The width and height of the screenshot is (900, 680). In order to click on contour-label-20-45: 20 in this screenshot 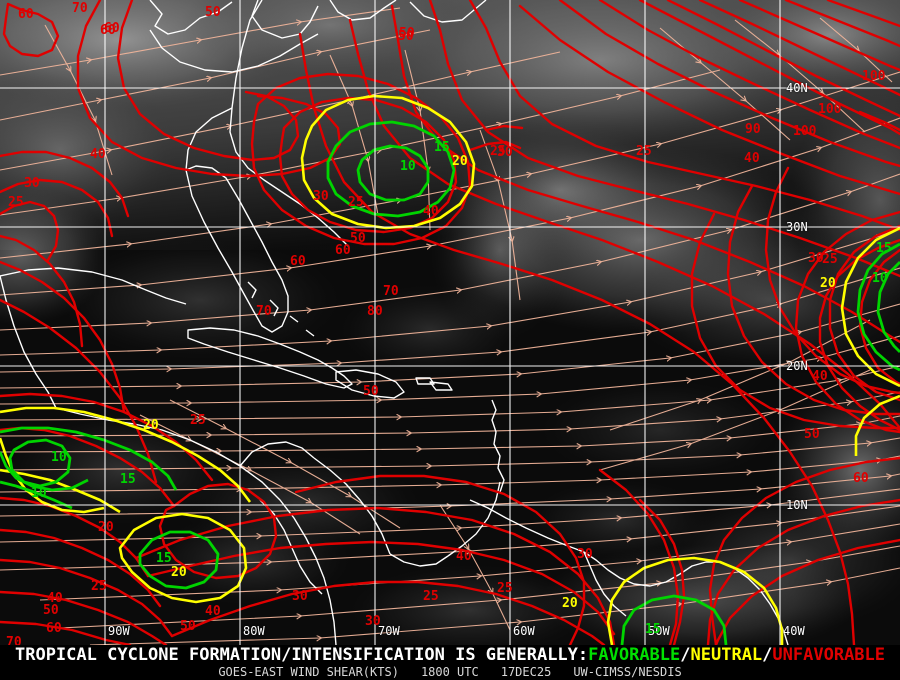, I will do `click(179, 572)`.